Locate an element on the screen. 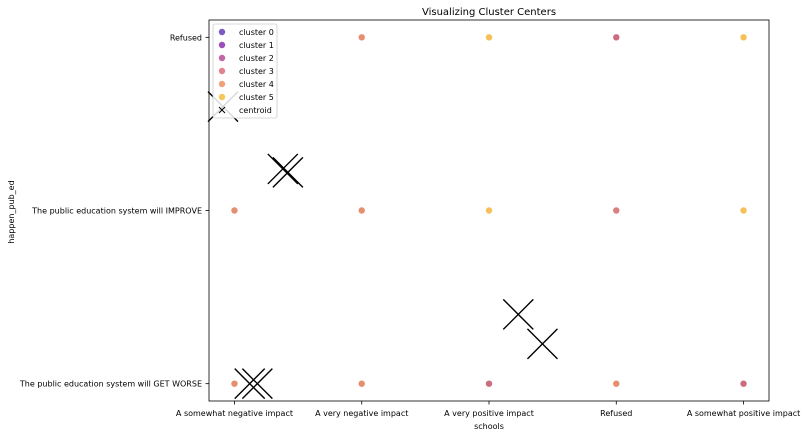 This screenshot has width=806, height=441. x-tick-label: A very positive impact is located at coordinates (489, 413).